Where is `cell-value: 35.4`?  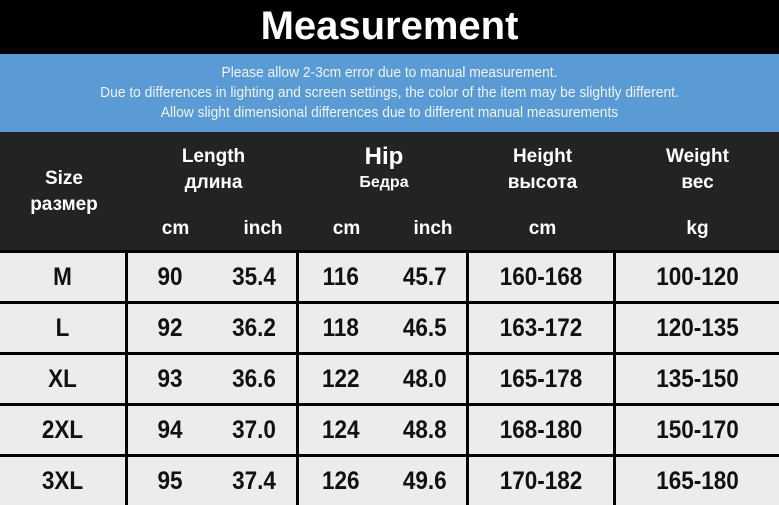
cell-value: 35.4 is located at coordinates (254, 276).